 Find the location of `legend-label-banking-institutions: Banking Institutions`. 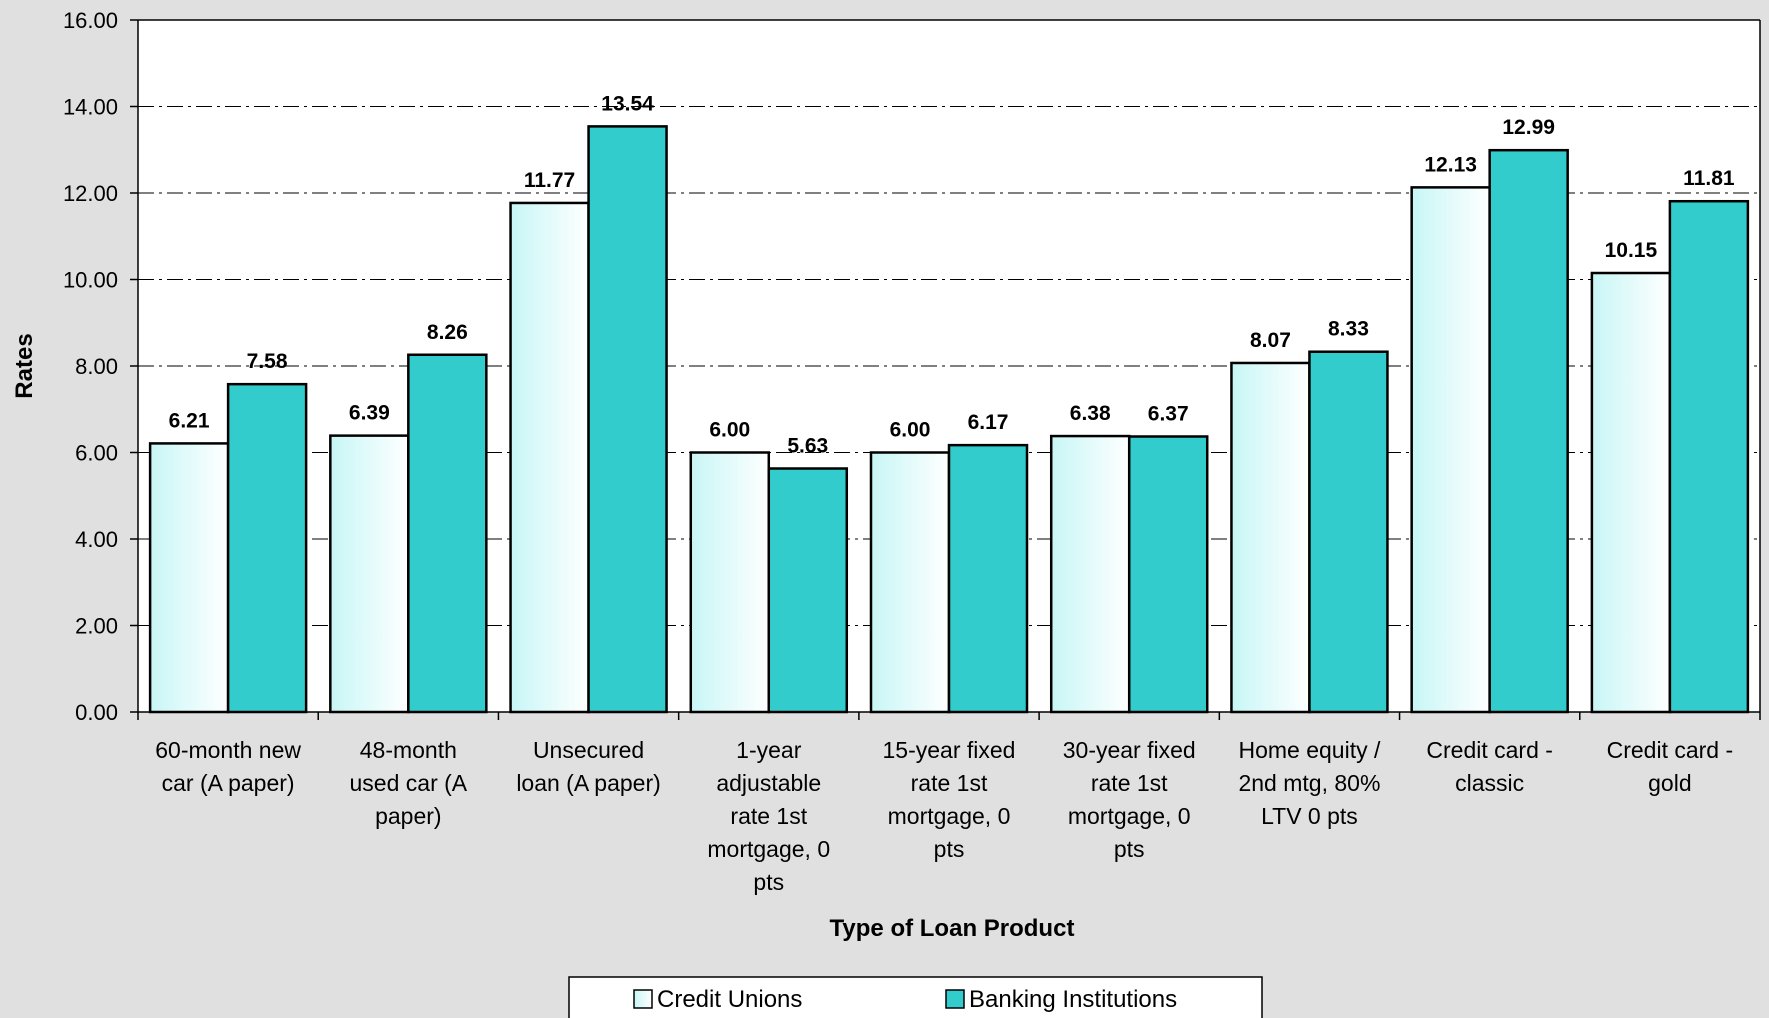

legend-label-banking-institutions: Banking Institutions is located at coordinates (1073, 999).